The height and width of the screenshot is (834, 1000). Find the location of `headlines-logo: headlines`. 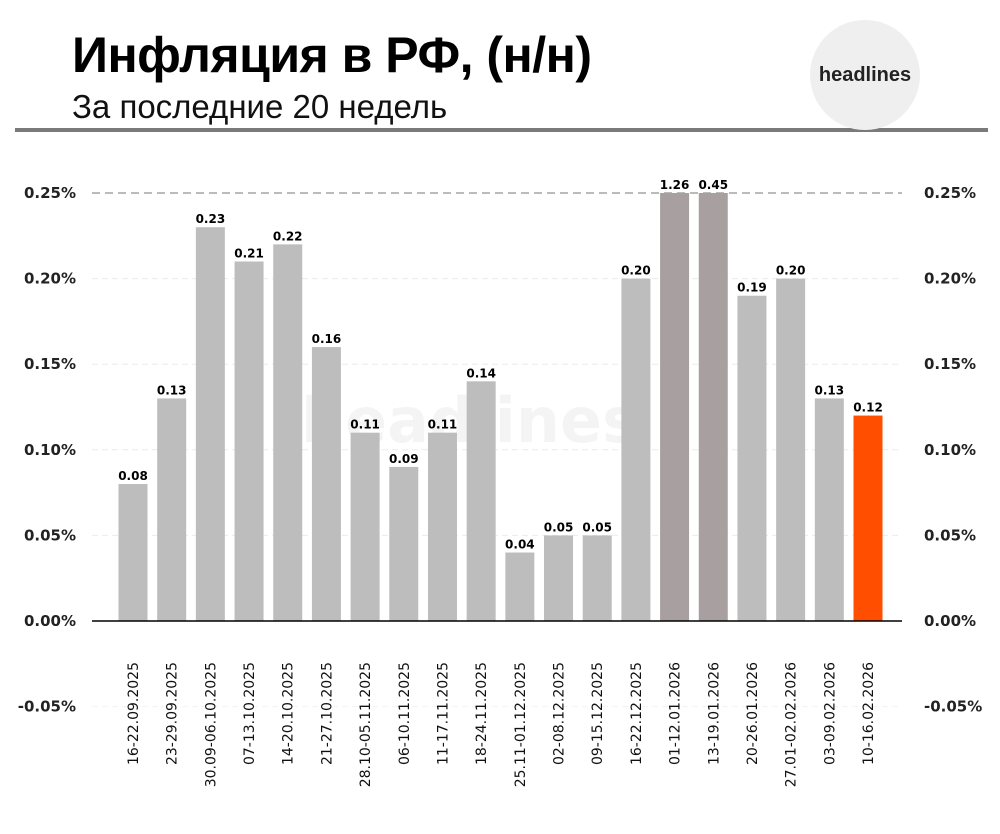

headlines-logo: headlines is located at coordinates (865, 75).